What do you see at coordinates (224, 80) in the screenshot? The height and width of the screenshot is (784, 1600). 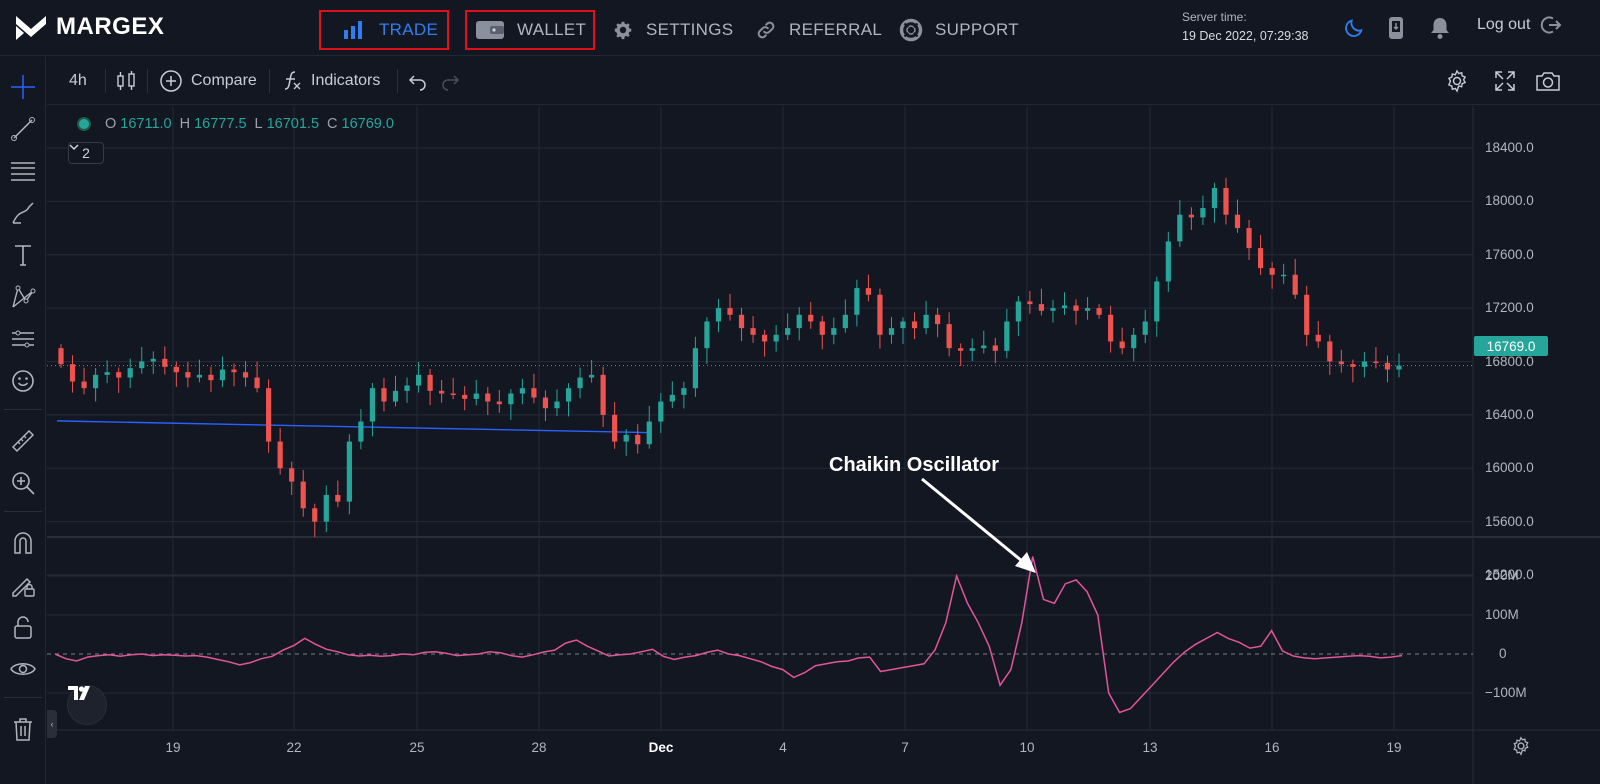 I see `compare-label: Compare` at bounding box center [224, 80].